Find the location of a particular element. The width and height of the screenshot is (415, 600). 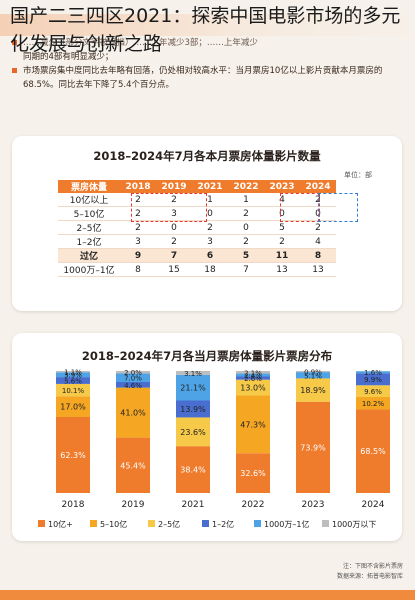

column-header: 票房体量 is located at coordinates (89, 186).